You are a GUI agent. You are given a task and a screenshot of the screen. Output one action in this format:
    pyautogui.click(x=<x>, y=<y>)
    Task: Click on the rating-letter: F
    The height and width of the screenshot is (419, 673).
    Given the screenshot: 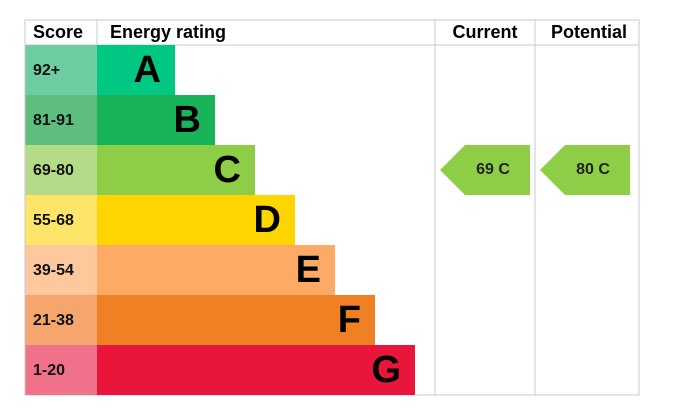 What is the action you would take?
    pyautogui.click(x=349, y=320)
    